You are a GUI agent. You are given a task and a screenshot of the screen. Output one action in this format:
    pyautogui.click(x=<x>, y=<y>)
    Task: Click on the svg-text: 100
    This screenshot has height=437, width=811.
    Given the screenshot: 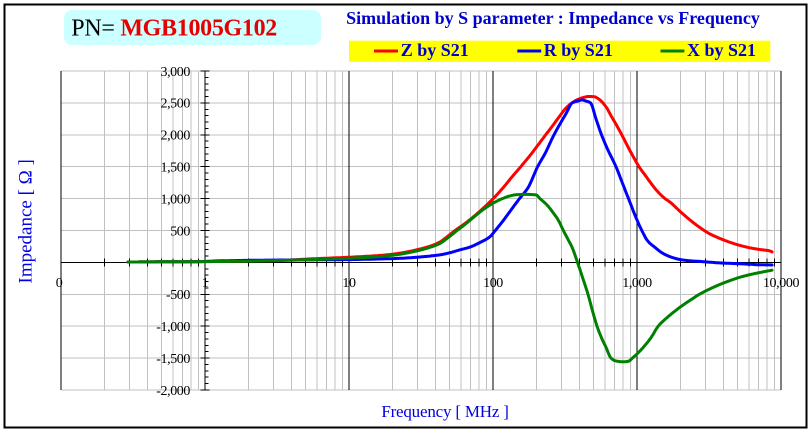 What is the action you would take?
    pyautogui.click(x=493, y=283)
    